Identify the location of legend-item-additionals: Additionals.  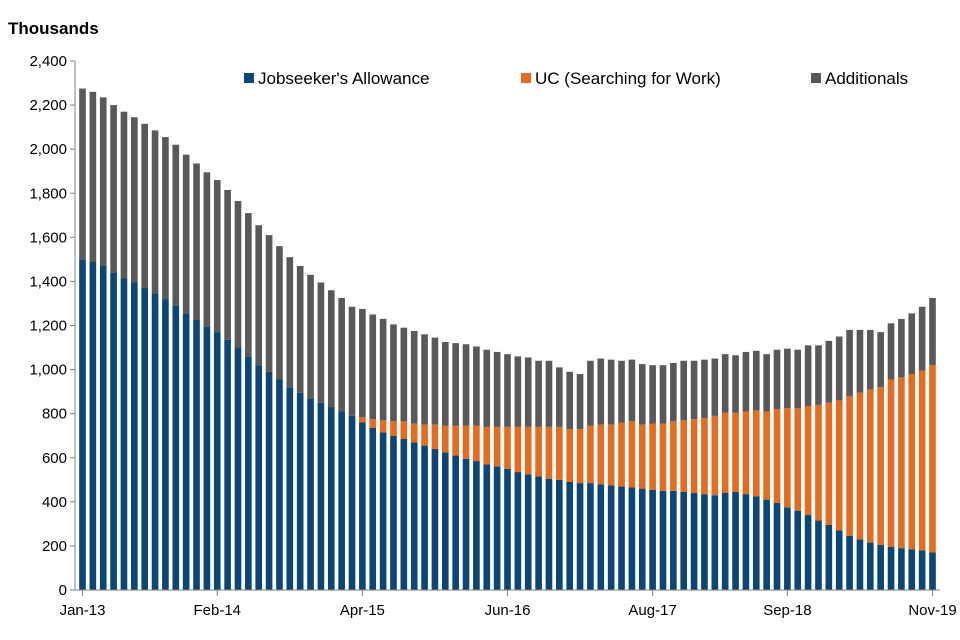
(859, 78).